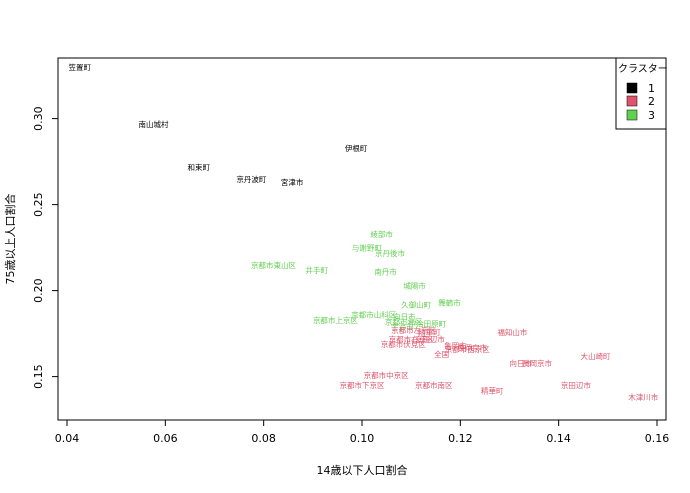 This screenshot has width=690, height=493. Describe the element at coordinates (362, 470) in the screenshot. I see `x-axis-label: 14歳以下人口割合` at that location.